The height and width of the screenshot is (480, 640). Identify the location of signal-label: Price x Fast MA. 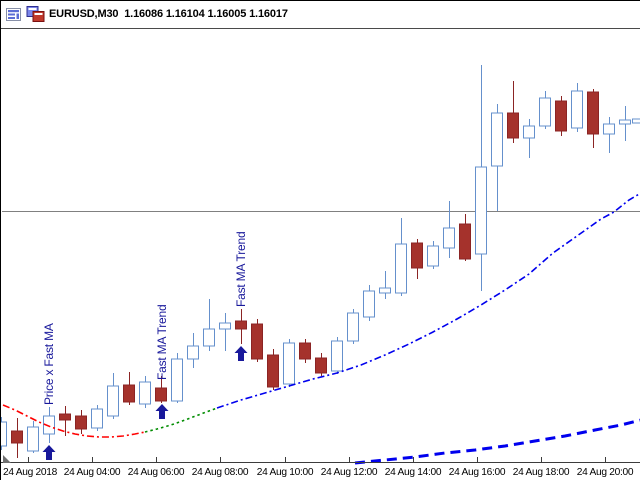
(49, 364).